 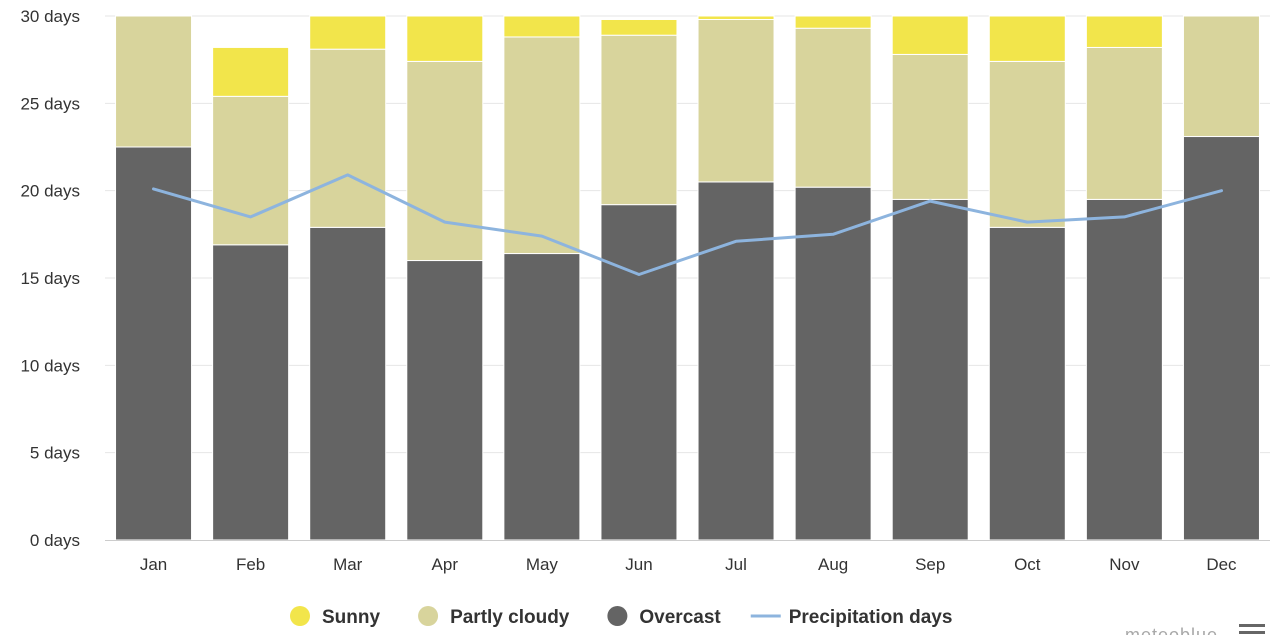 I want to click on legend-label-partly-cloudy: Partly cloudy, so click(x=510, y=617).